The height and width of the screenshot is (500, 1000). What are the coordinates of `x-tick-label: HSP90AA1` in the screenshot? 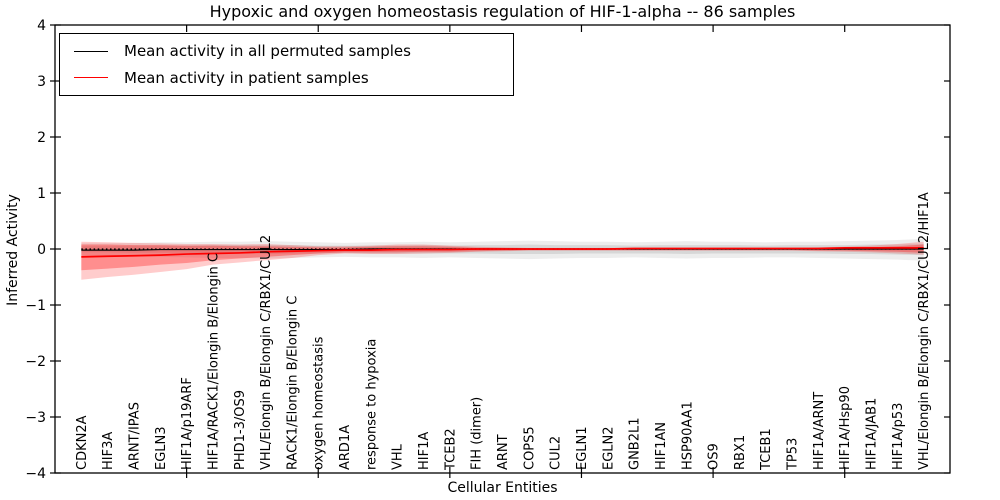 It's located at (687, 435).